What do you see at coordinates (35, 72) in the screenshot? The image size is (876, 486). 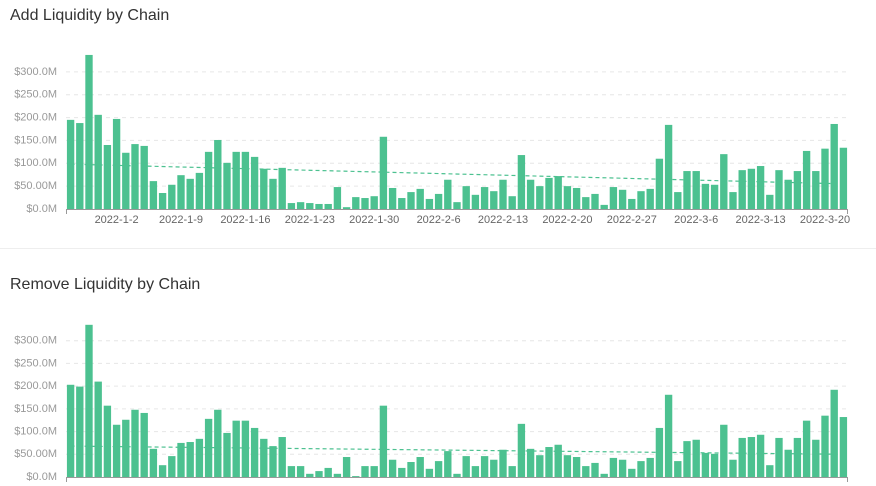 I see `y-tick-label: $300.0M` at bounding box center [35, 72].